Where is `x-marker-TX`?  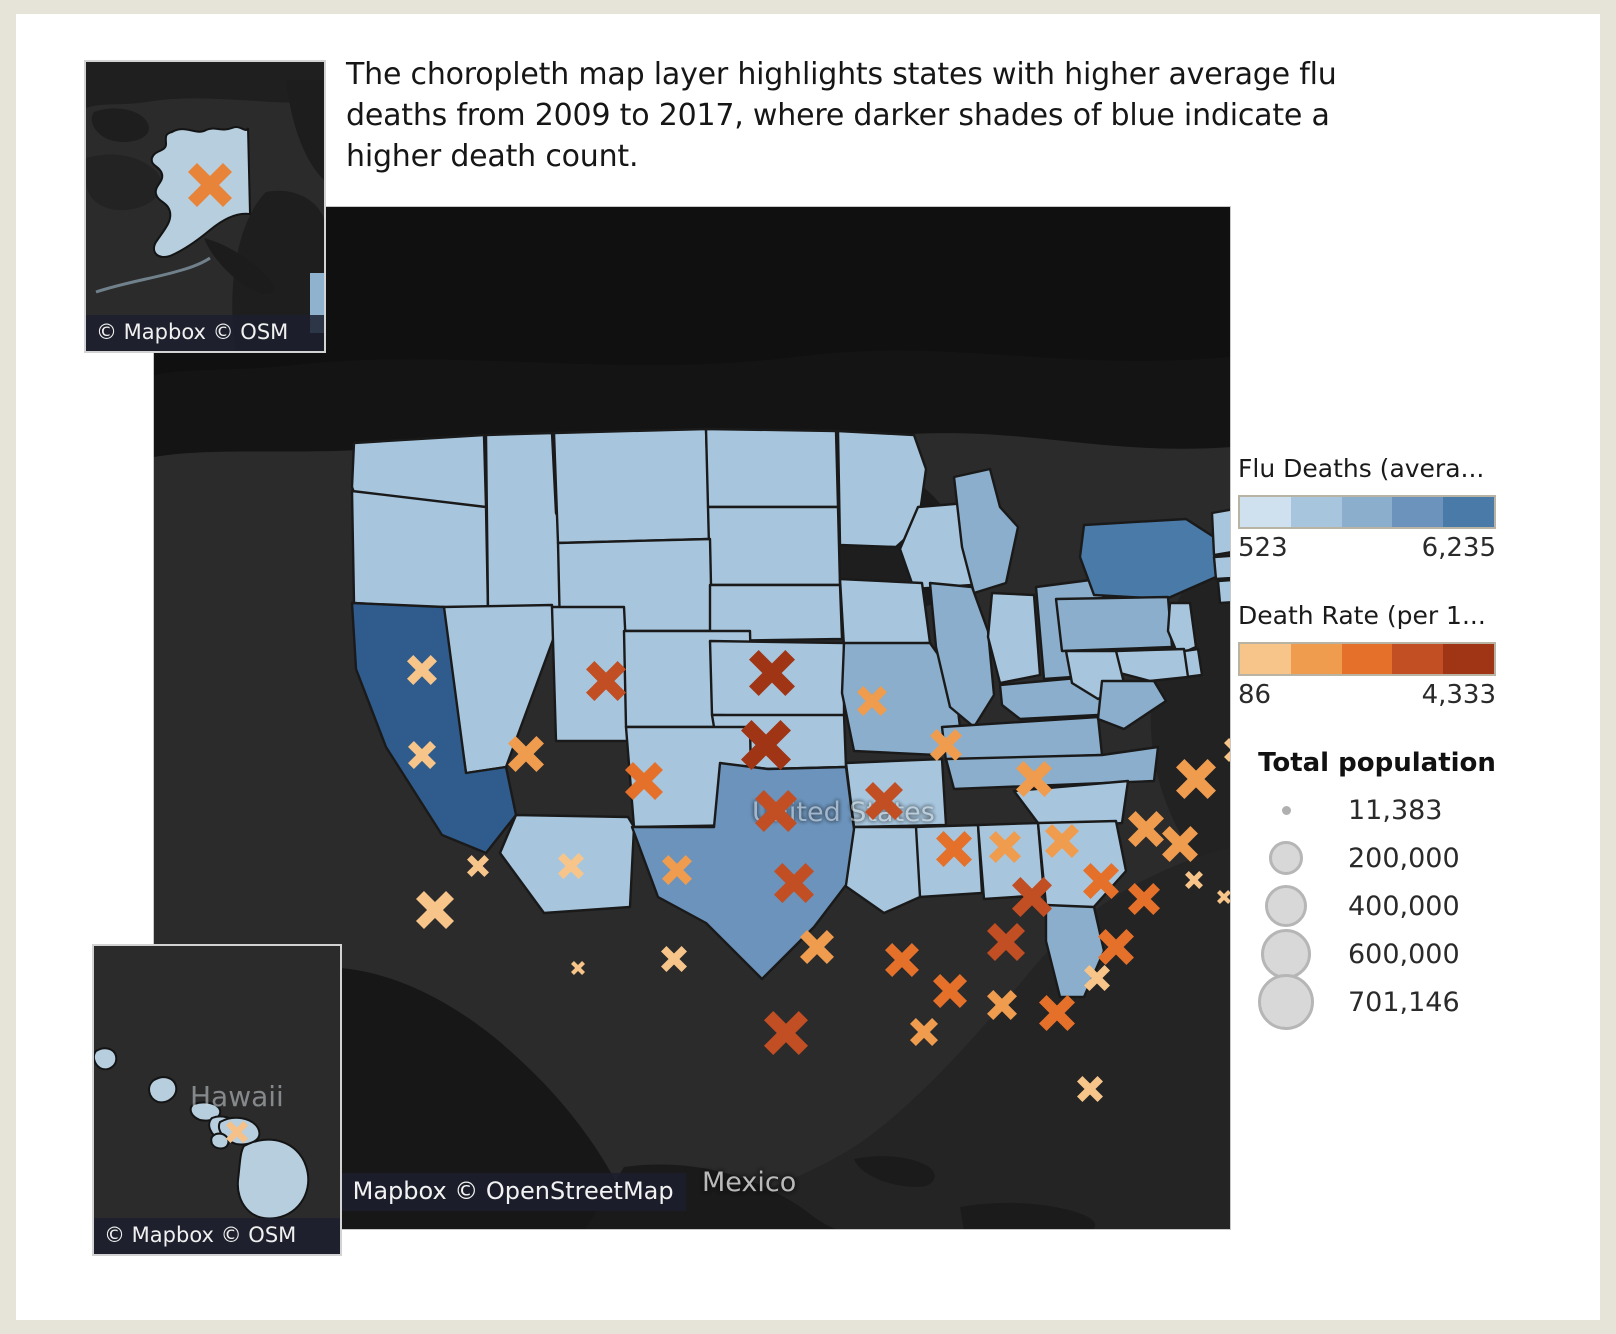 x-marker-TX is located at coordinates (786, 1033).